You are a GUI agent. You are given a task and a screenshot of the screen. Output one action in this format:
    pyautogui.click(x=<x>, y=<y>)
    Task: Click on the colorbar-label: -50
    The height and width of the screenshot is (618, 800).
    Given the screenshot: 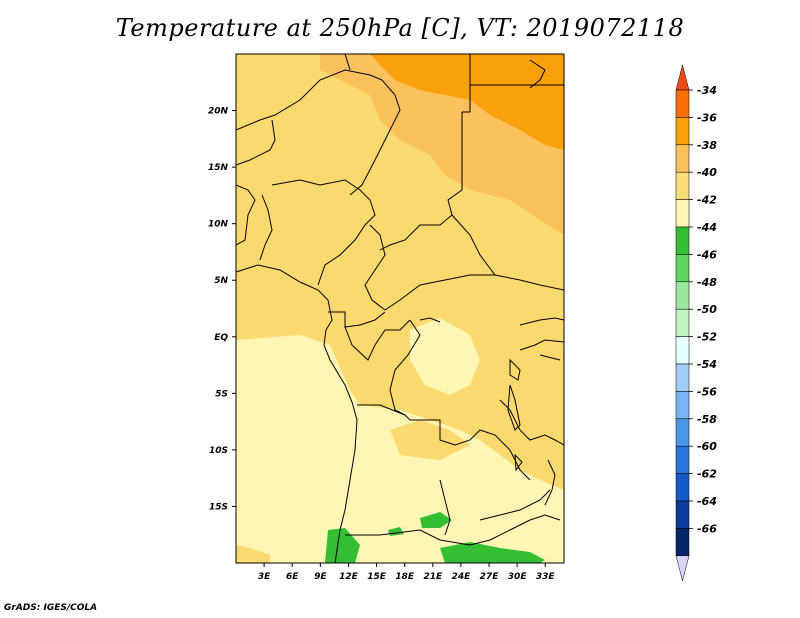 What is the action you would take?
    pyautogui.click(x=707, y=309)
    